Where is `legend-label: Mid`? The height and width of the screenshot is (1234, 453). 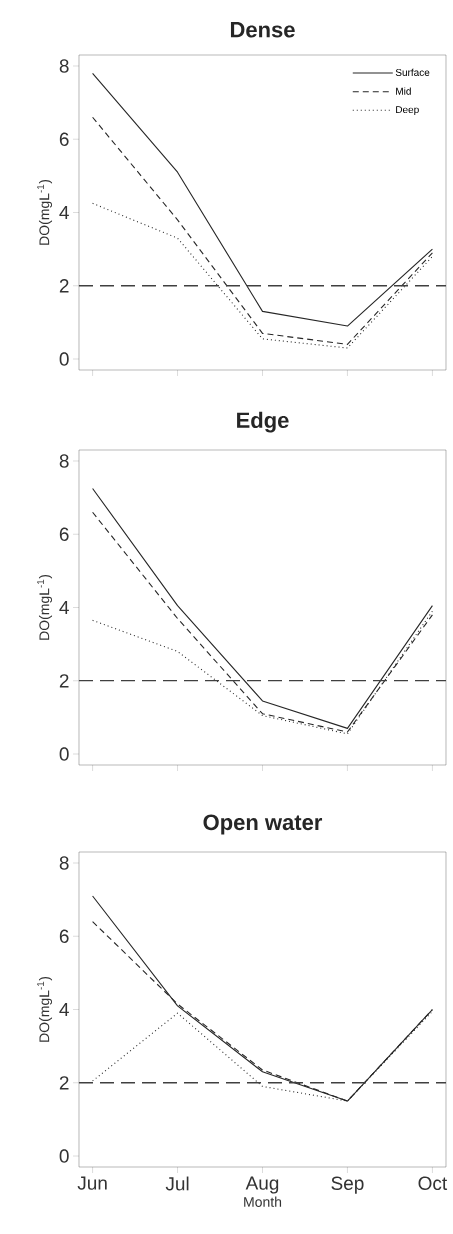 legend-label: Mid is located at coordinates (403, 91).